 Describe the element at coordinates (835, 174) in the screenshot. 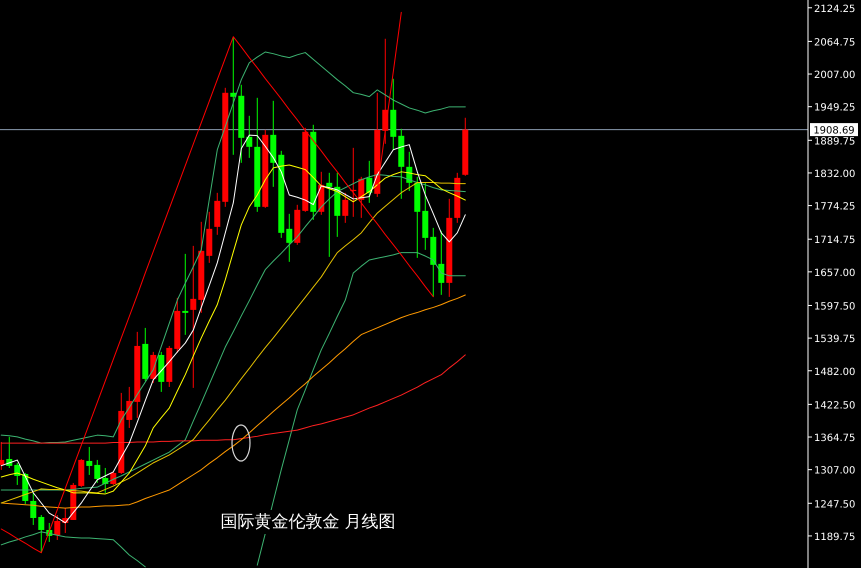

I see `y-tick-label: 1832.00` at that location.